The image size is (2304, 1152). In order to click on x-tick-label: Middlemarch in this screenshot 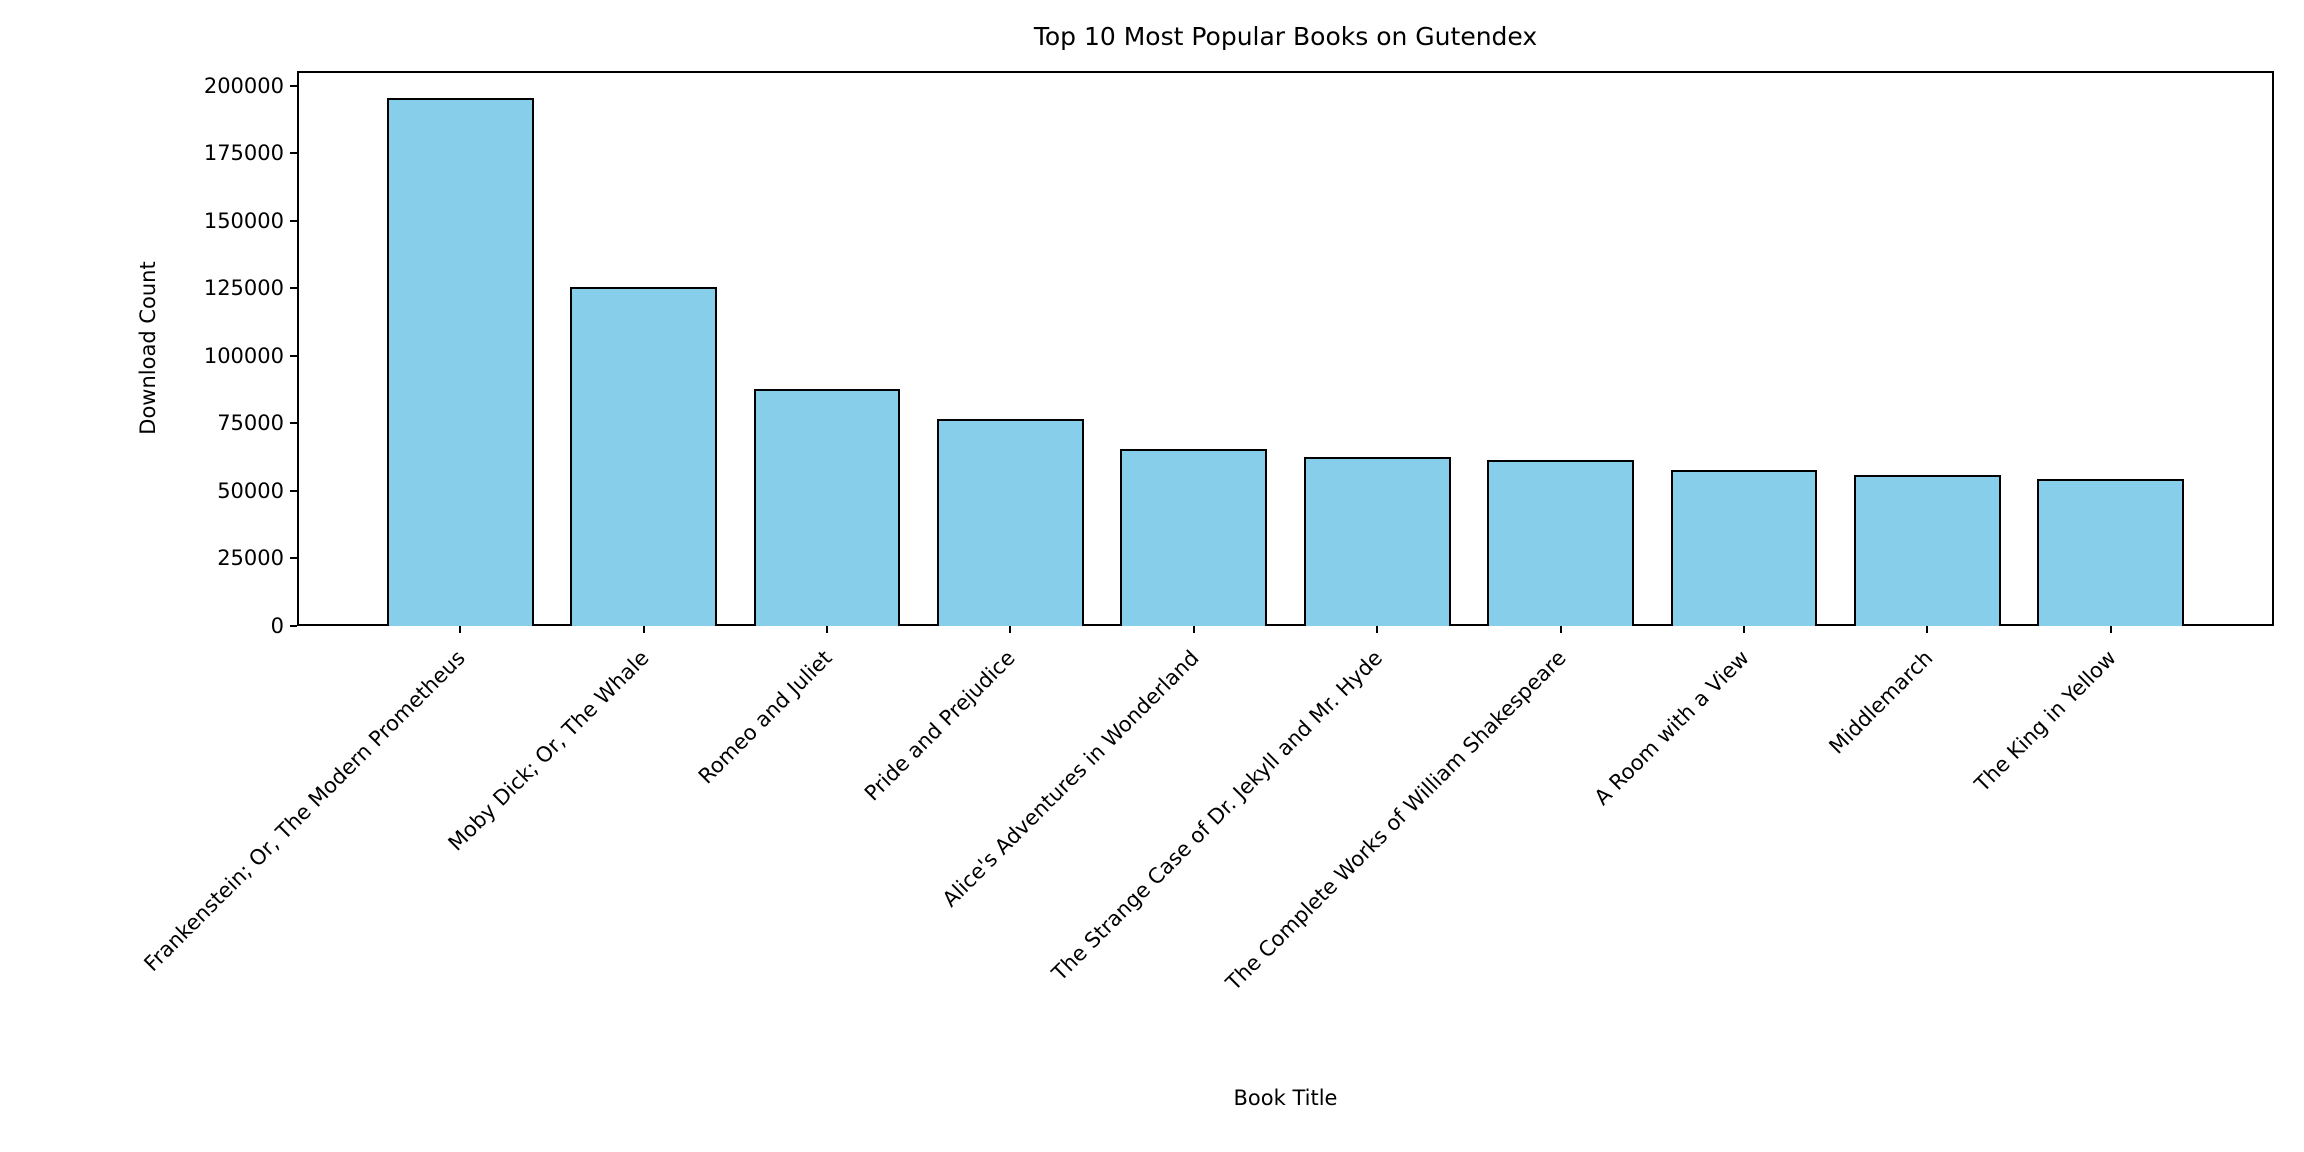, I will do `click(1881, 702)`.